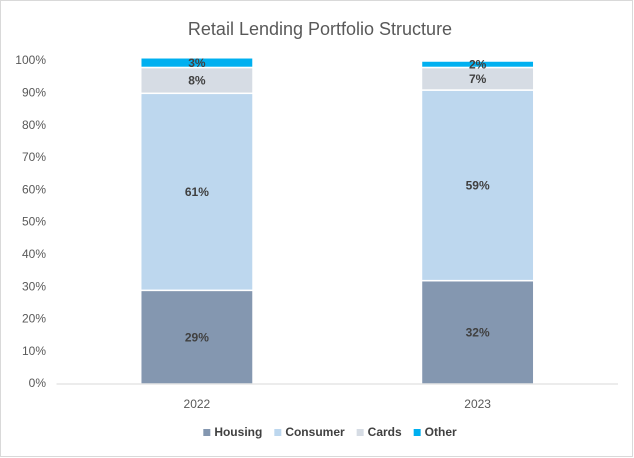 Image resolution: width=634 pixels, height=458 pixels. What do you see at coordinates (34, 222) in the screenshot?
I see `y-tick-label: 50%` at bounding box center [34, 222].